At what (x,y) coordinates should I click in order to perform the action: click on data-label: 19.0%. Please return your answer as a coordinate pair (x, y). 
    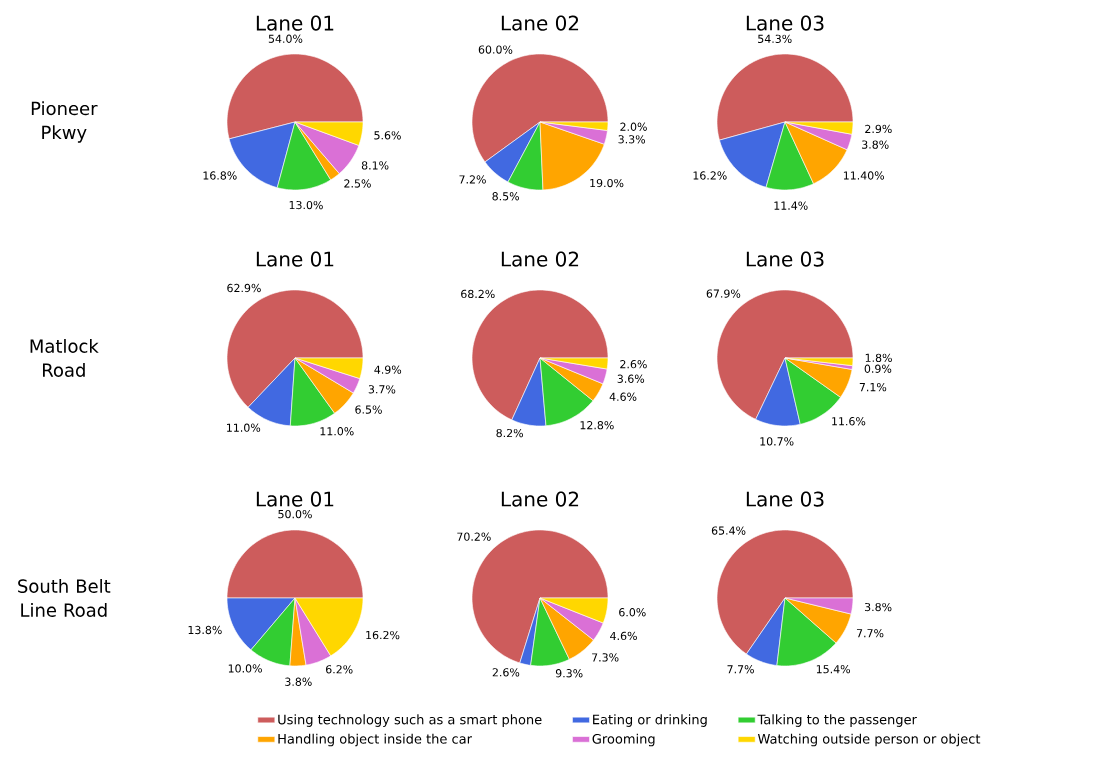
    Looking at the image, I should click on (607, 183).